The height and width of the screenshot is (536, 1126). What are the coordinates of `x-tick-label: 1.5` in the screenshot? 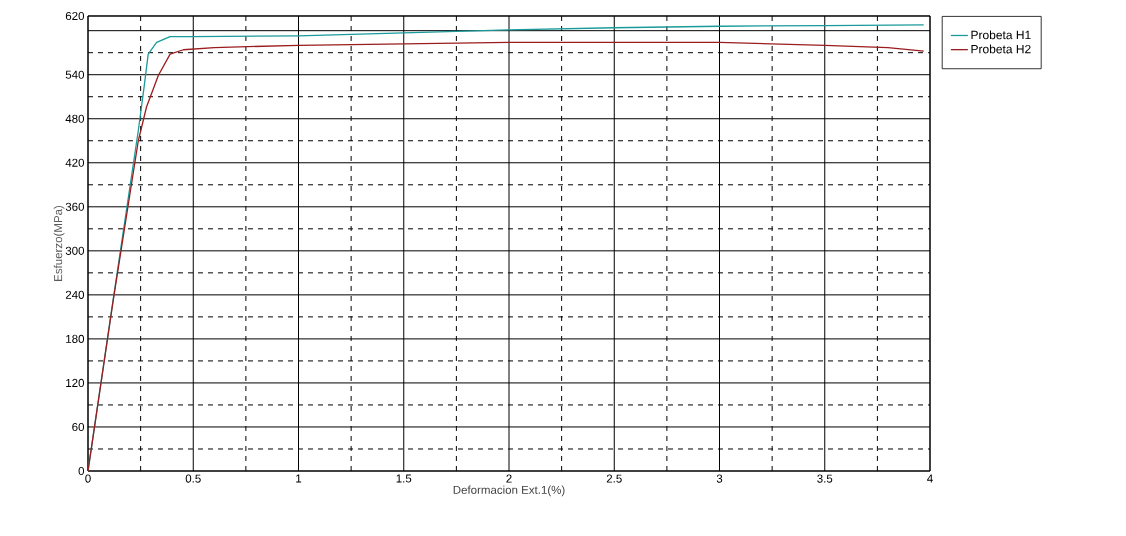 It's located at (404, 478).